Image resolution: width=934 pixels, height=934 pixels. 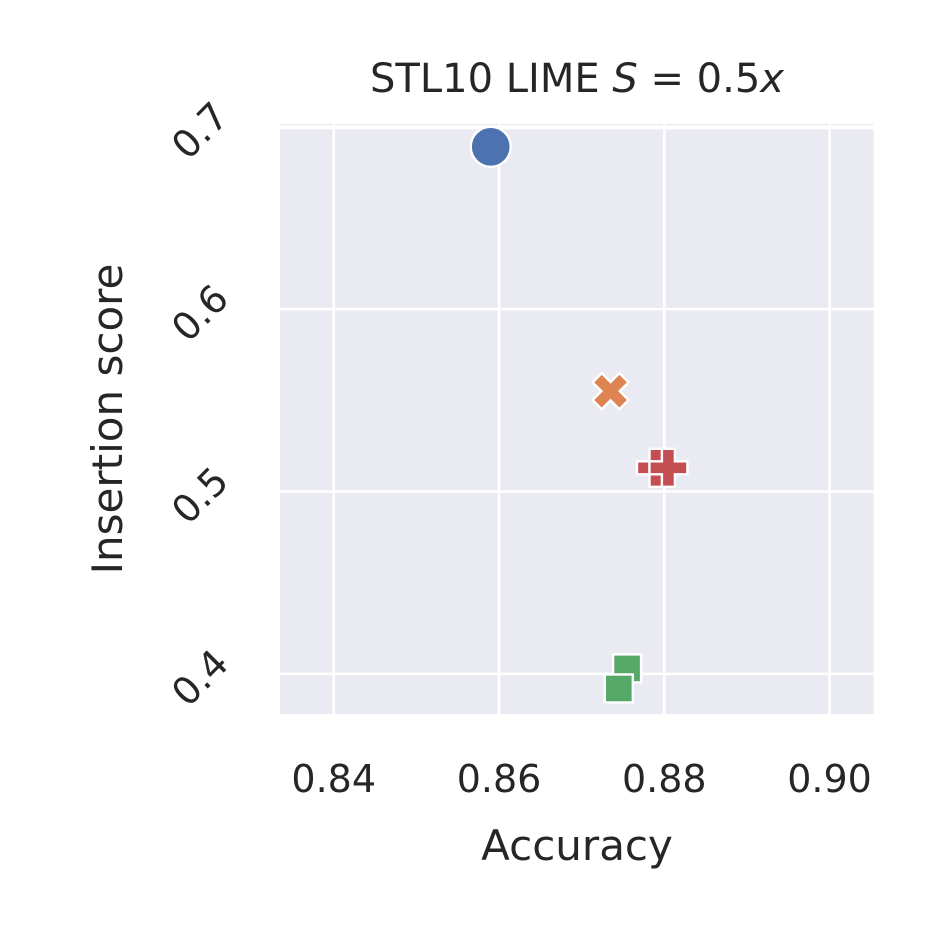 What do you see at coordinates (200, 404) in the screenshot?
I see `y-tick-labels: 0.4 0.5 0.6 0.7` at bounding box center [200, 404].